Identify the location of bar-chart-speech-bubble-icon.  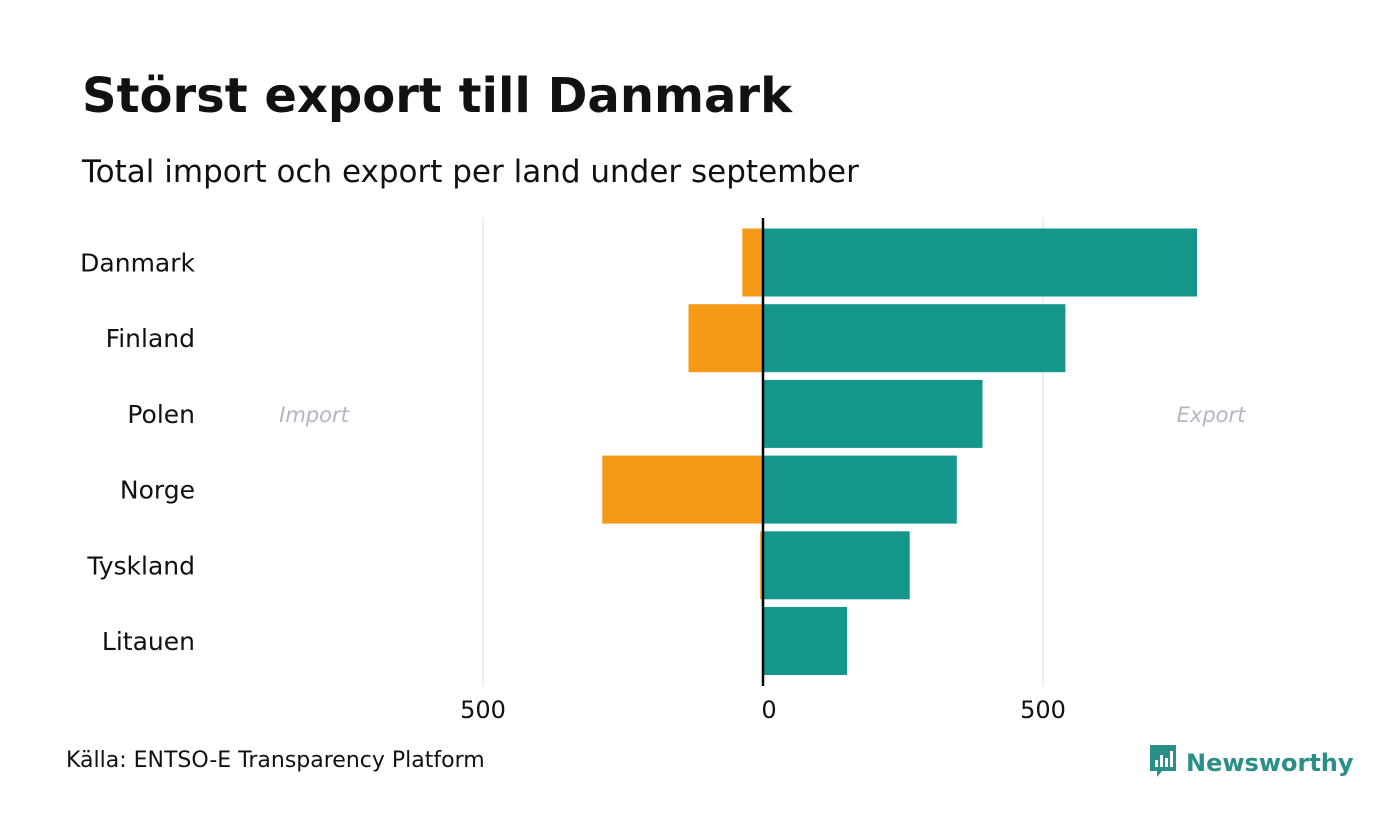
(1163, 763).